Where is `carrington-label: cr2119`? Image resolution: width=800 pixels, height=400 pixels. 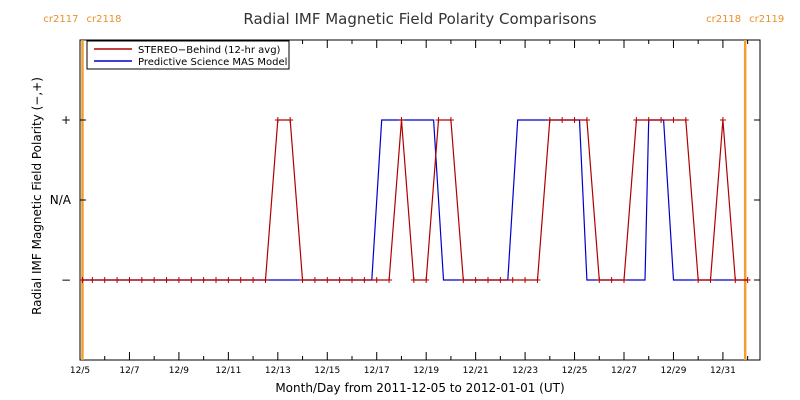
carrington-label: cr2119 is located at coordinates (766, 19).